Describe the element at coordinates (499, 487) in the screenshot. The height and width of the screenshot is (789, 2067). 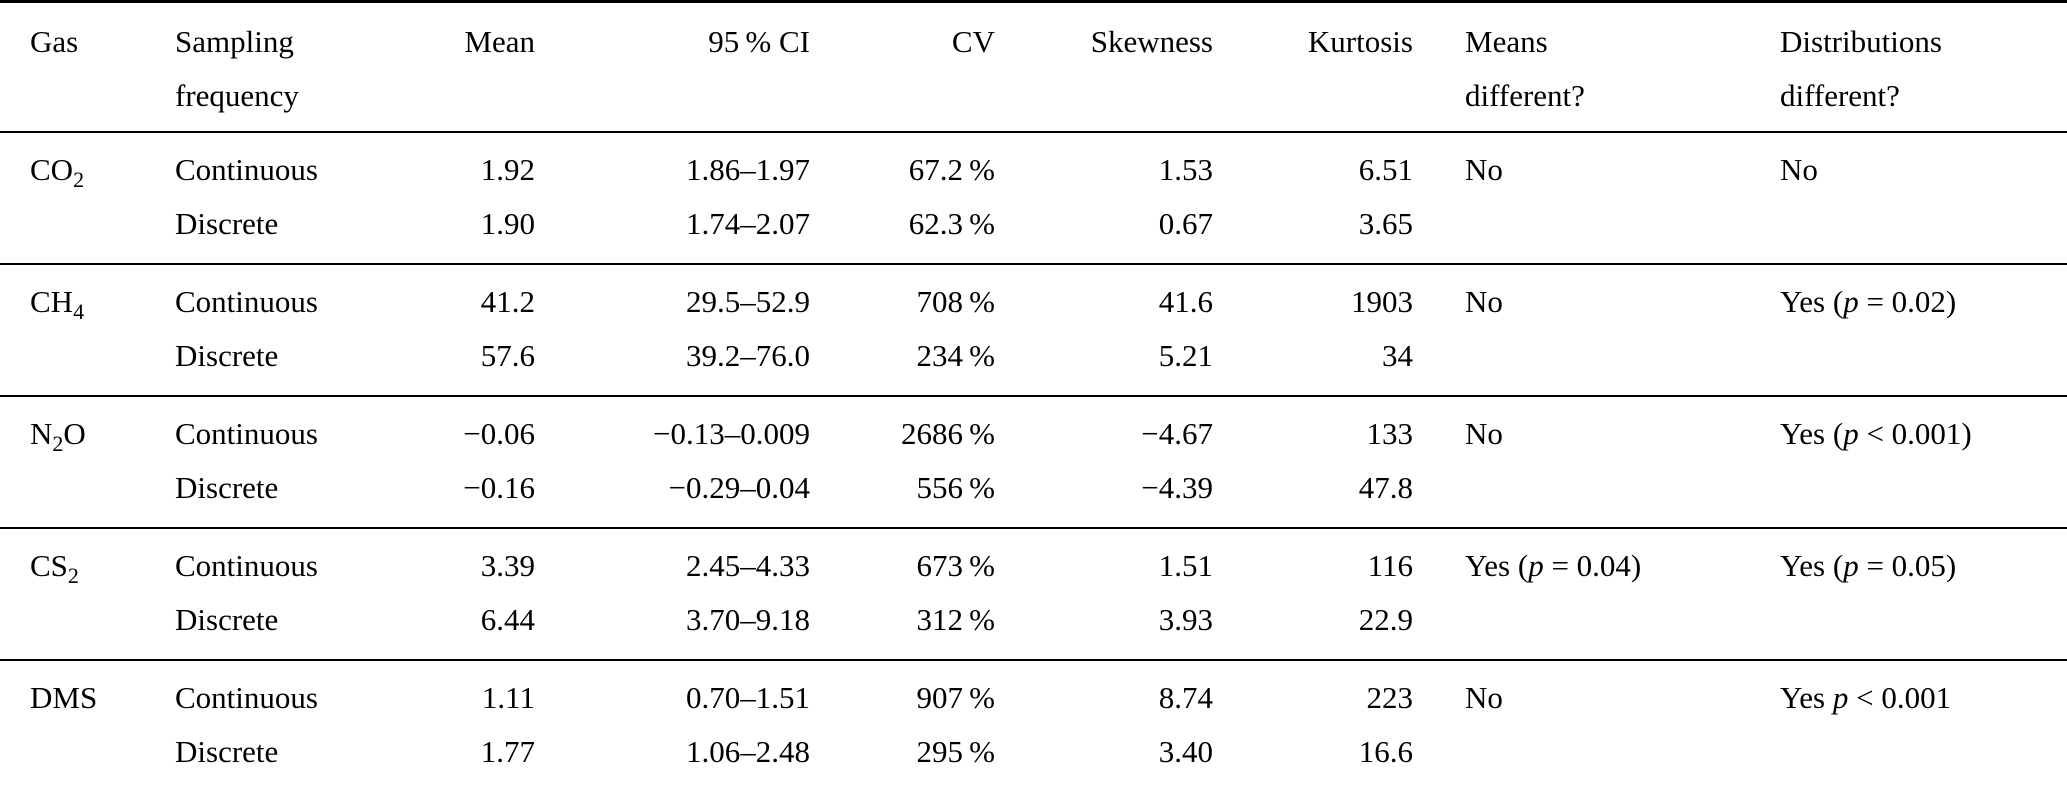
I see `mean-cell: −0.16` at that location.